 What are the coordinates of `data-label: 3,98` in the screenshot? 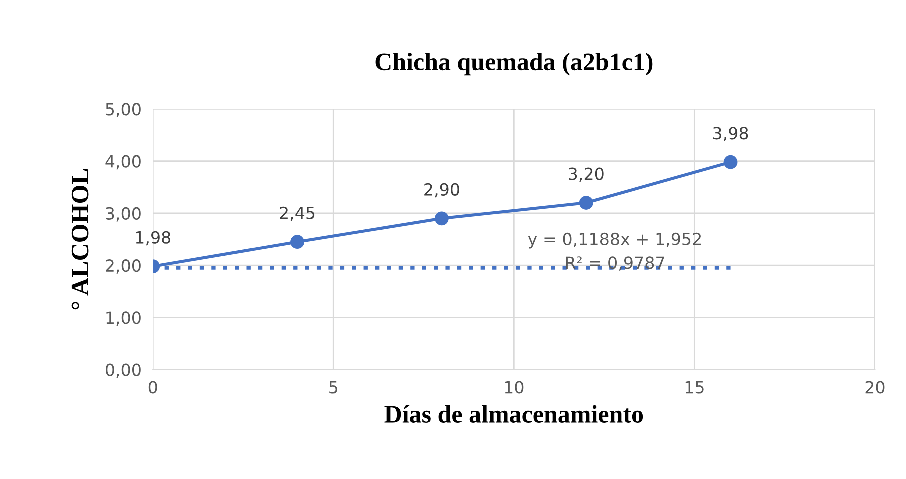 It's located at (730, 134).